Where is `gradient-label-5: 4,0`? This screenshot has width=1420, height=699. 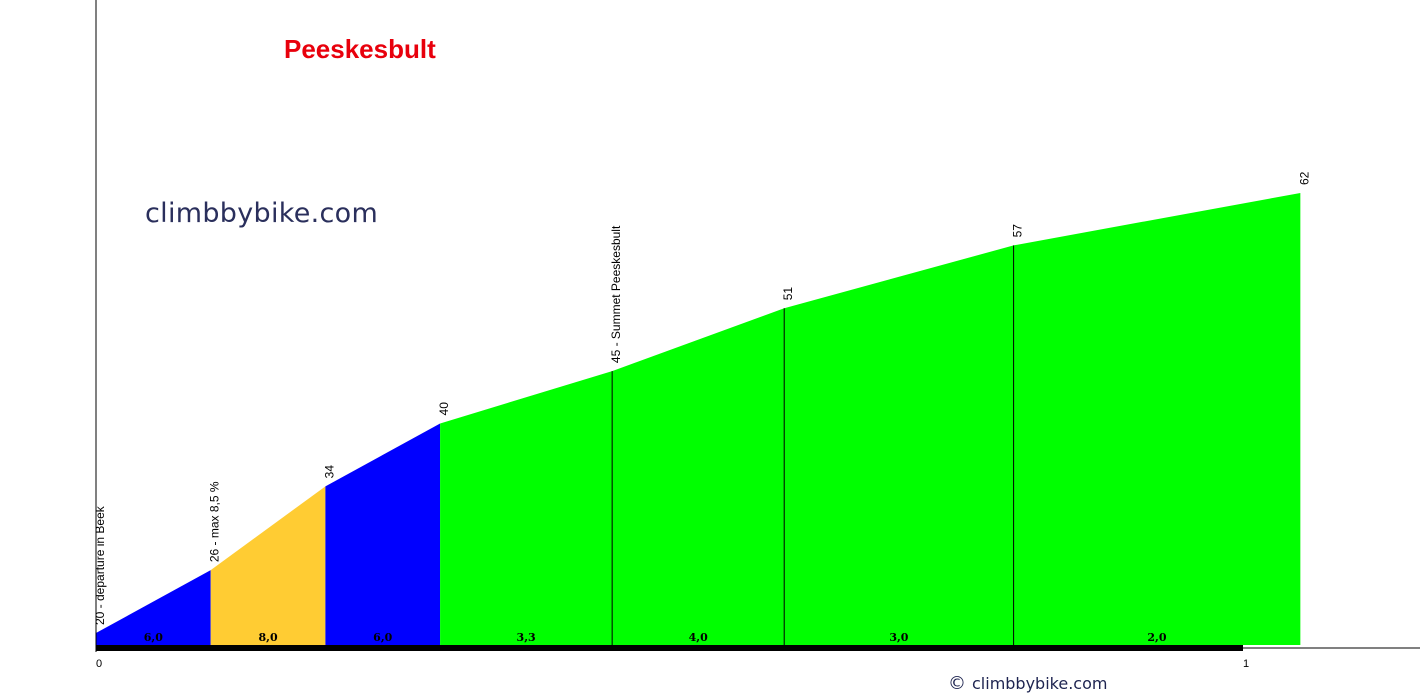
gradient-label-5: 4,0 is located at coordinates (698, 637).